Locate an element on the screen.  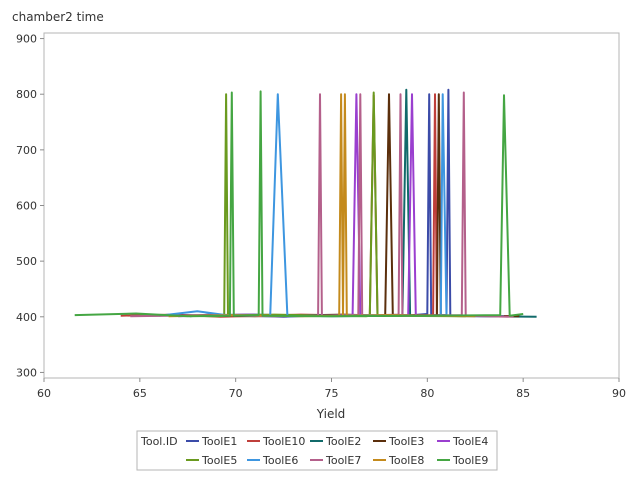
legend-label-toole1: ToolE1 is located at coordinates (219, 441).